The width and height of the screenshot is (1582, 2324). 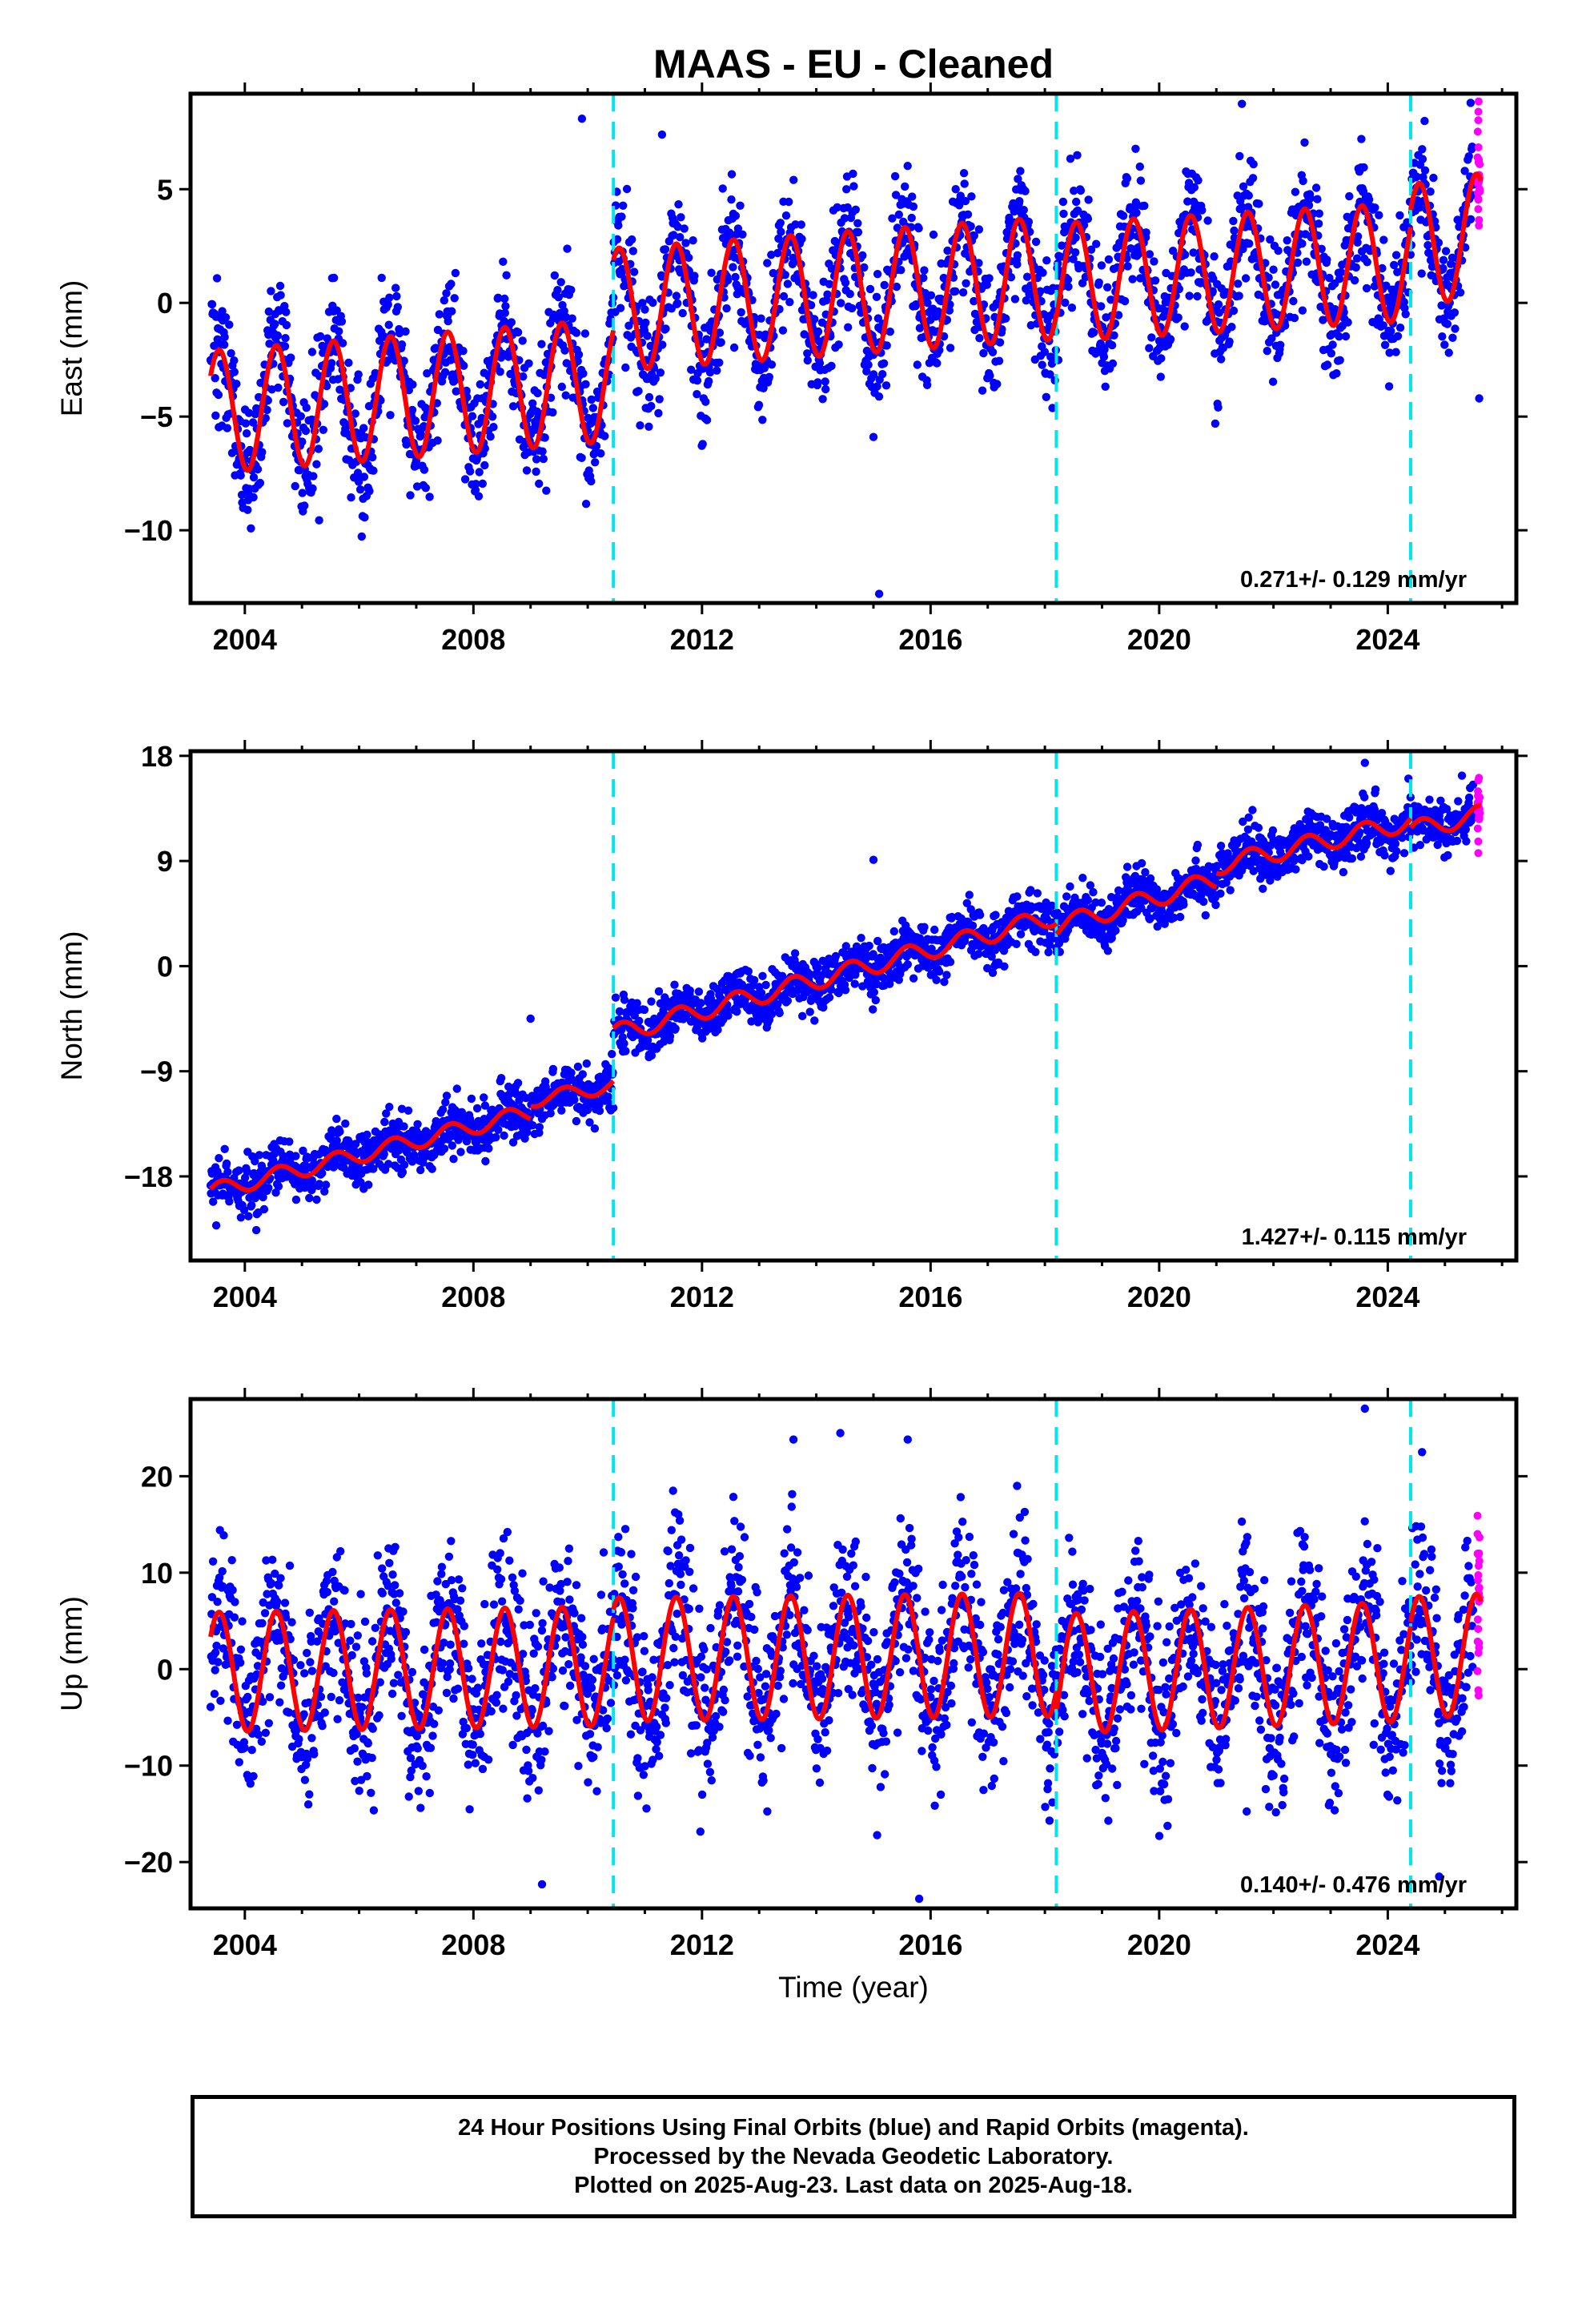 What do you see at coordinates (156, 416) in the screenshot?
I see `y-tick-label: −5` at bounding box center [156, 416].